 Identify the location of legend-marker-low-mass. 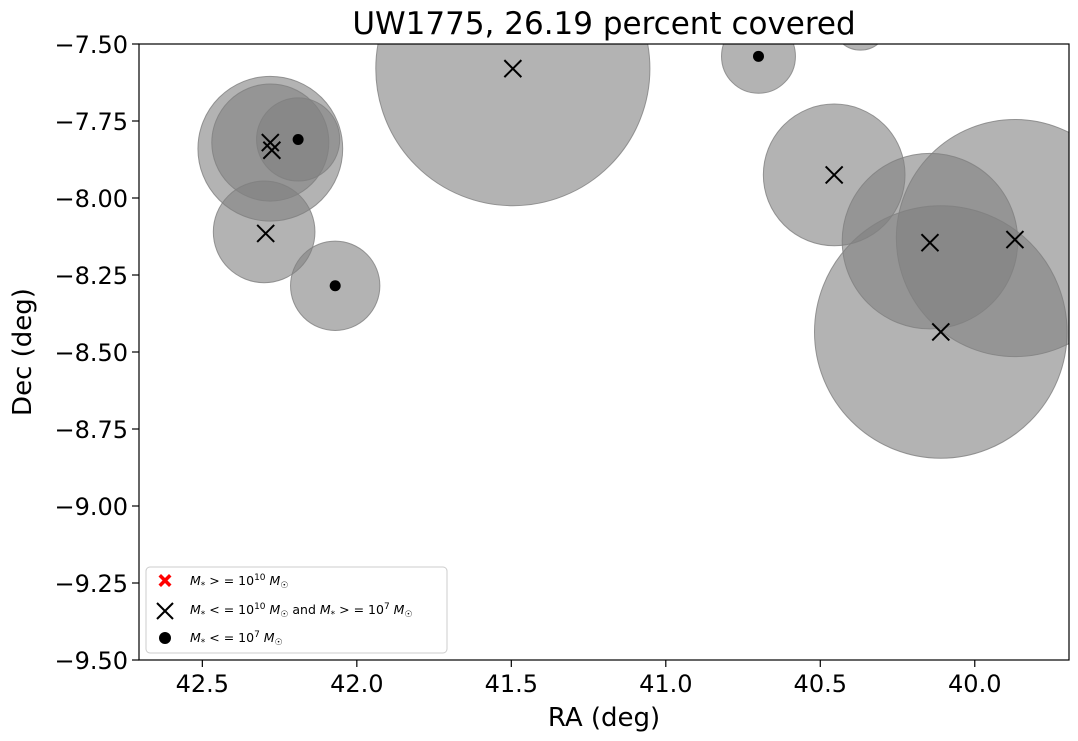
(165, 638).